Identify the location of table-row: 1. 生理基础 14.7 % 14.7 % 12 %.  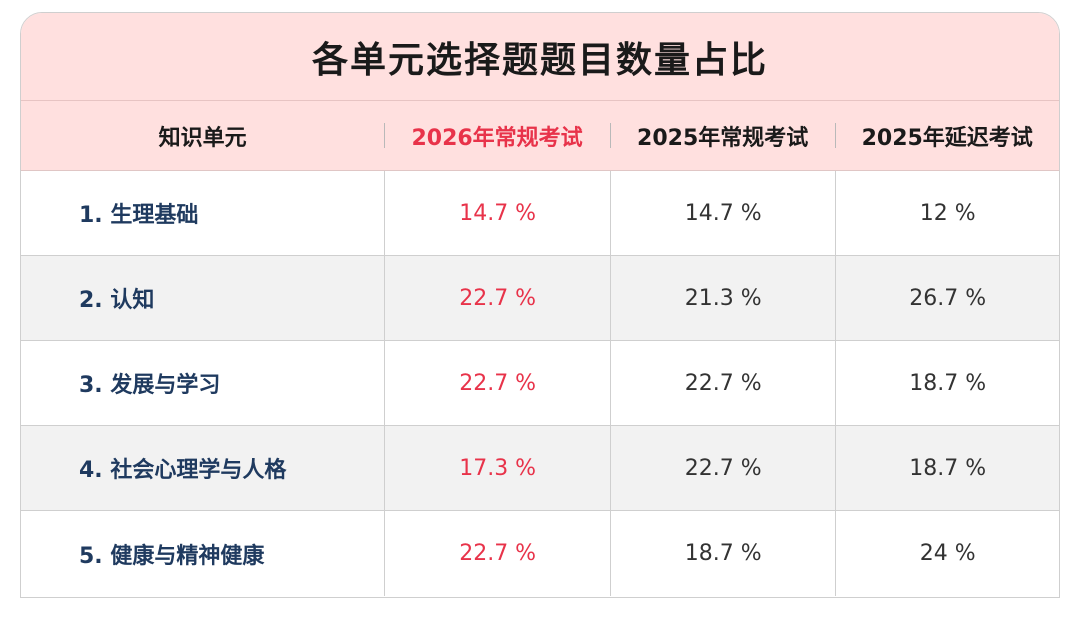
(540, 213).